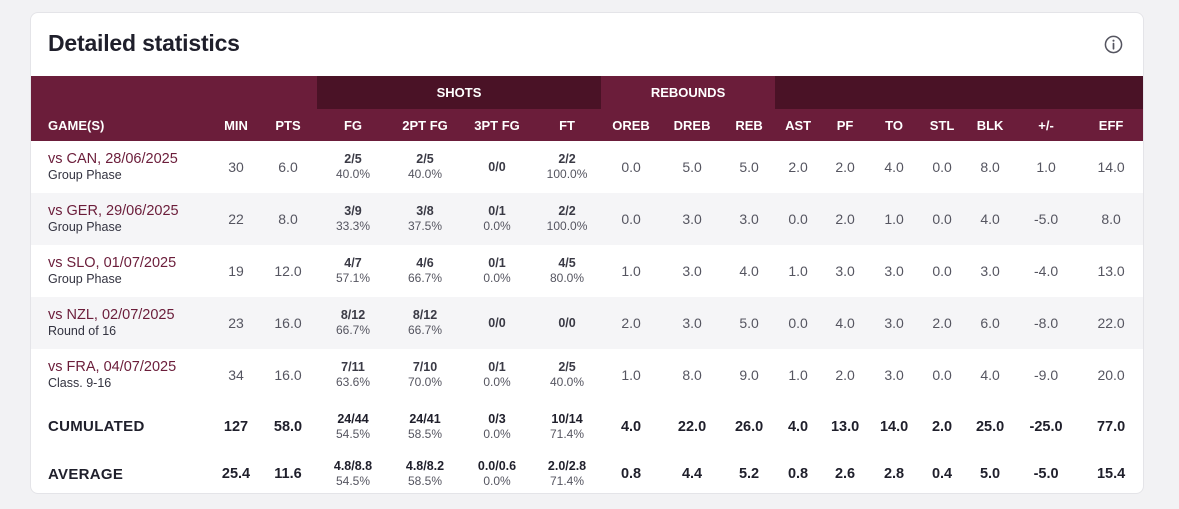 The image size is (1179, 509). Describe the element at coordinates (1111, 474) in the screenshot. I see `eff-cell: 15.4` at that location.